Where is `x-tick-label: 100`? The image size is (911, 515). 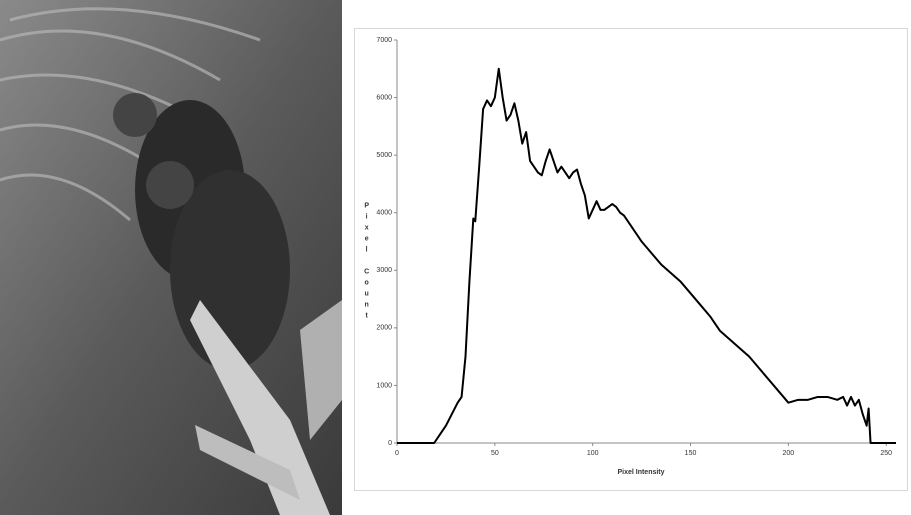
x-tick-label: 100 is located at coordinates (593, 453).